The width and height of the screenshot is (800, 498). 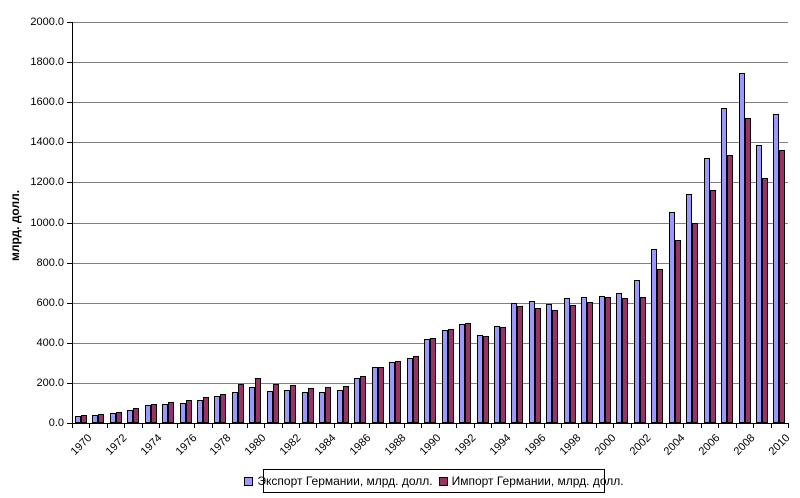 I want to click on bar-export-1990, so click(x=427, y=381).